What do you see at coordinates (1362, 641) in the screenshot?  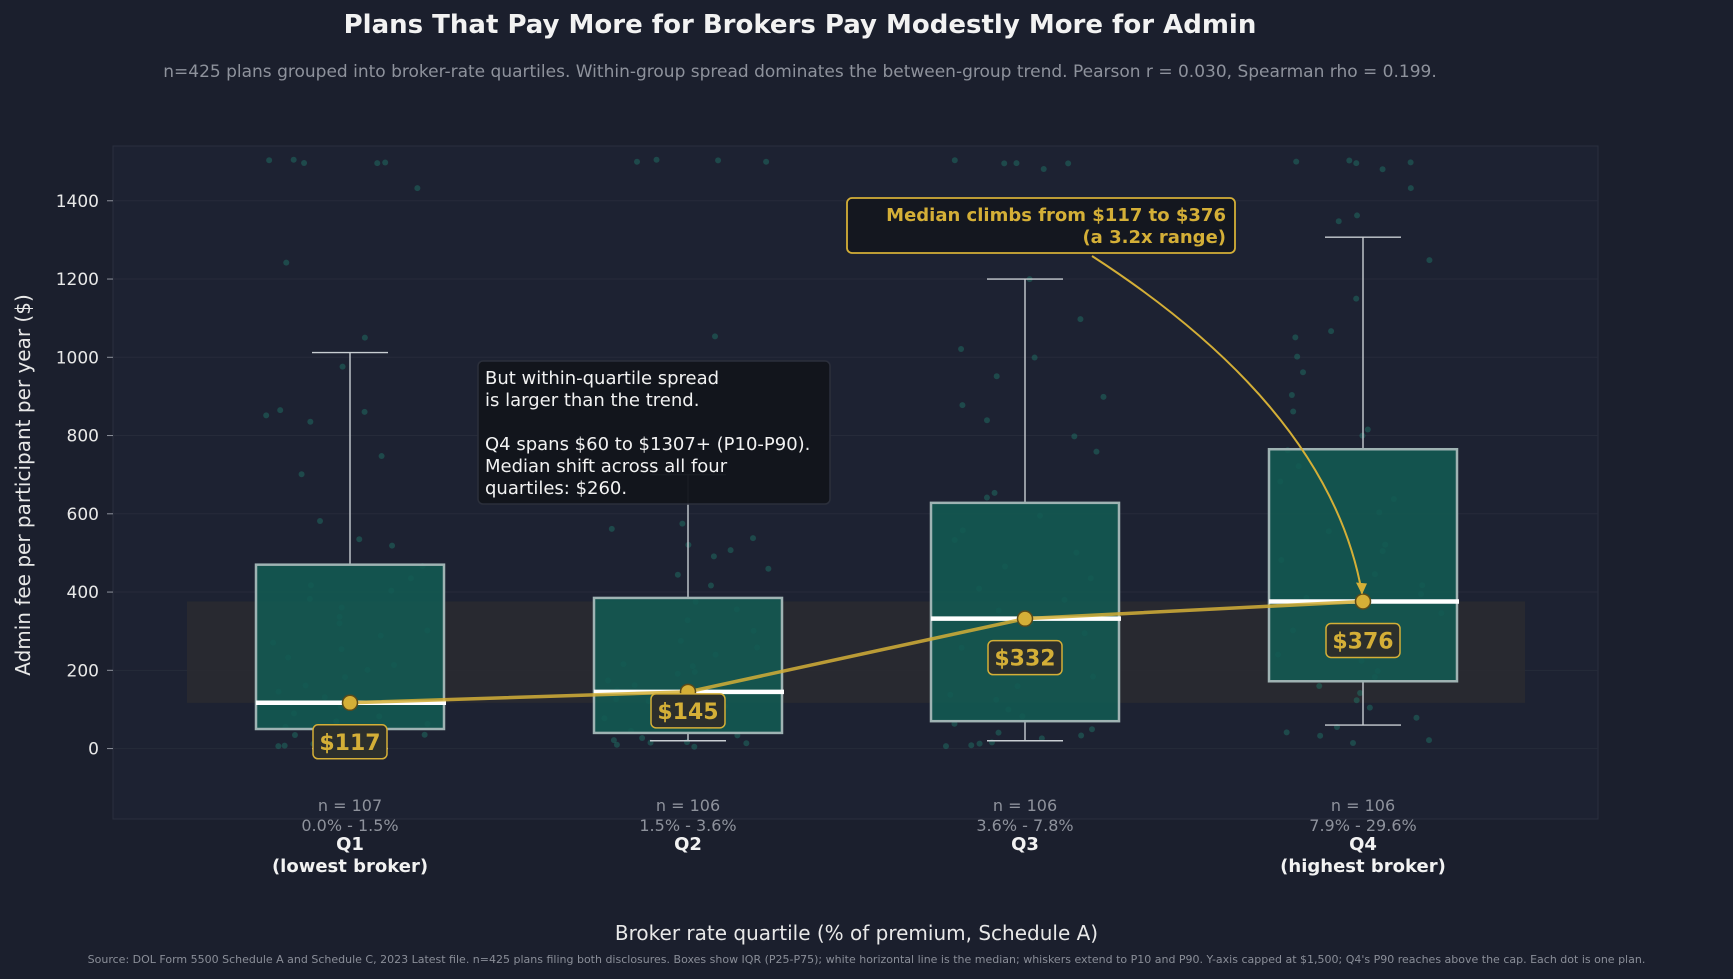 I see `median-value-label: $376` at bounding box center [1362, 641].